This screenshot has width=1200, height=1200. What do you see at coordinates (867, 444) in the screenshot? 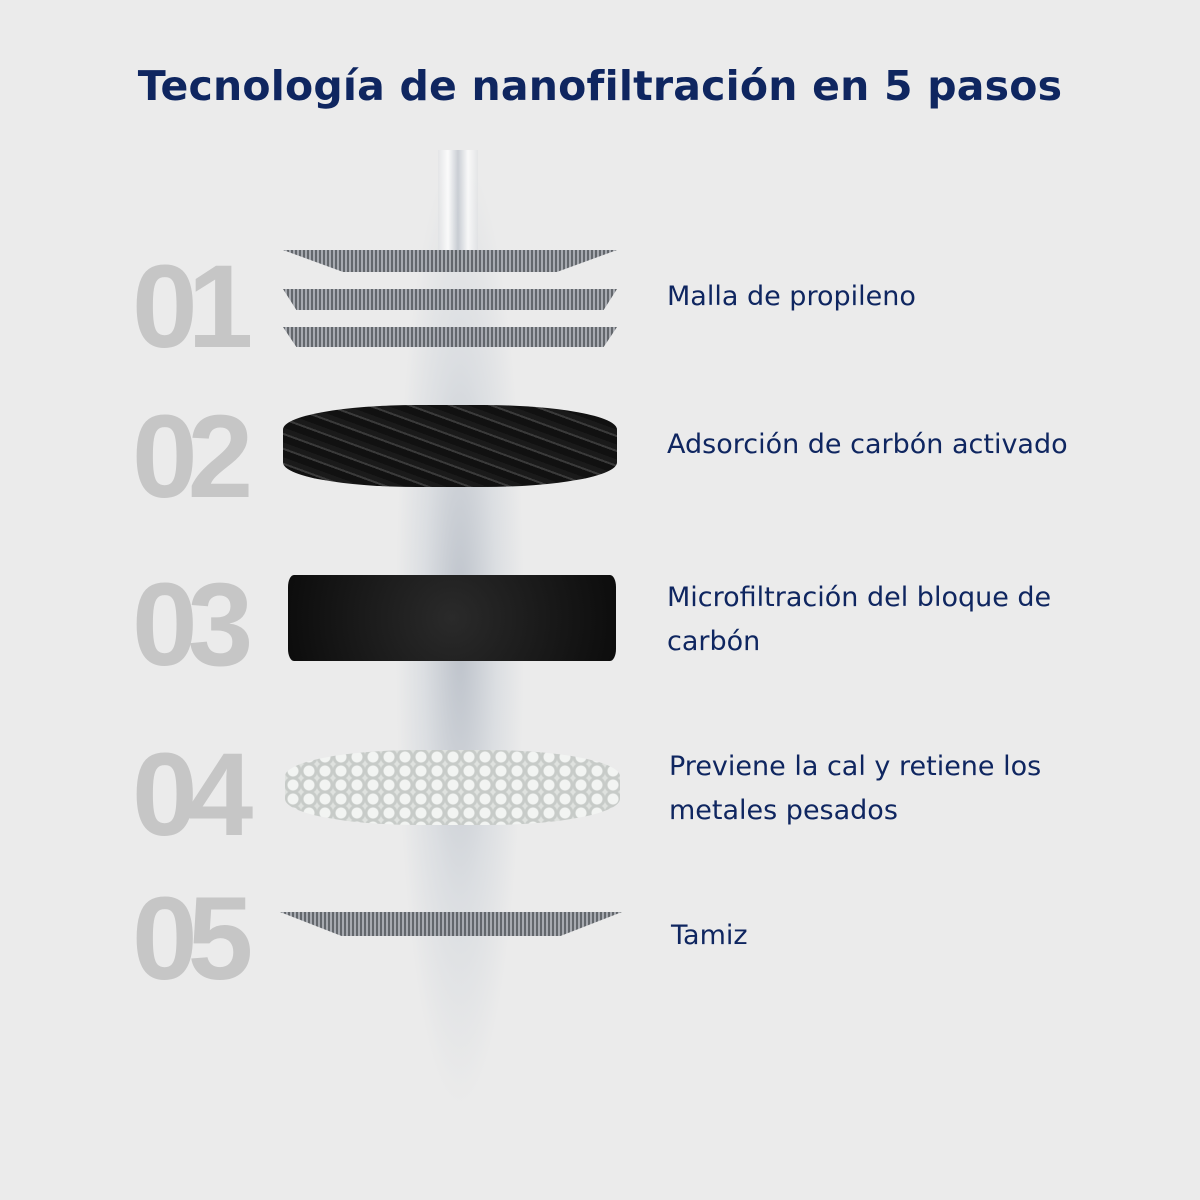
I see `step-label: Adsorción de carbón activado` at bounding box center [867, 444].